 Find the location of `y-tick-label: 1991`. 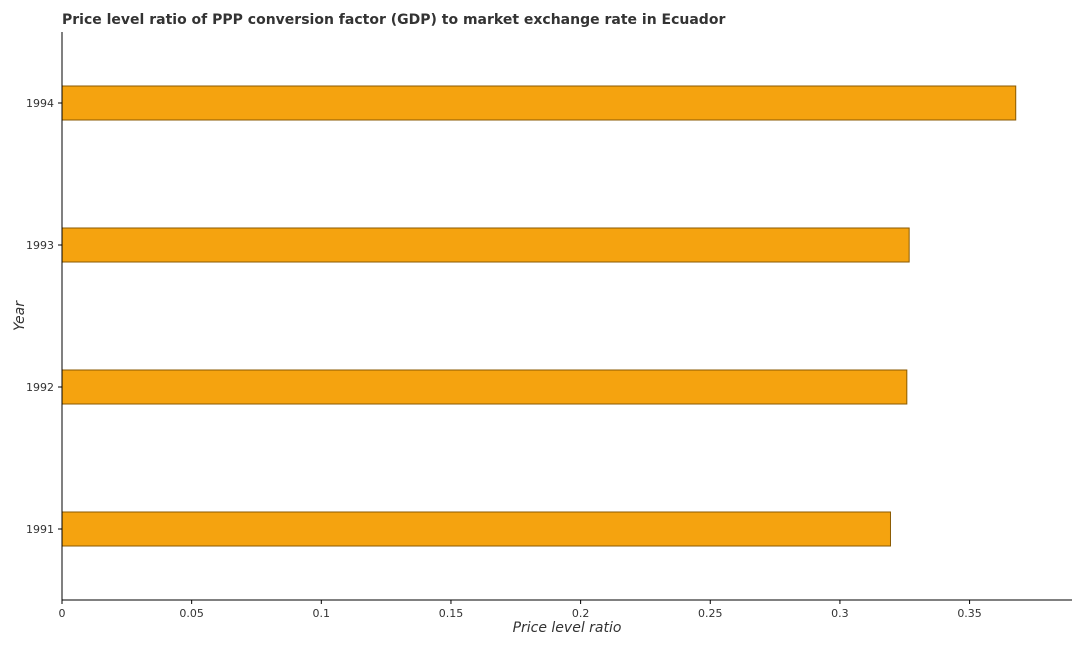

y-tick-label: 1991 is located at coordinates (40, 529).